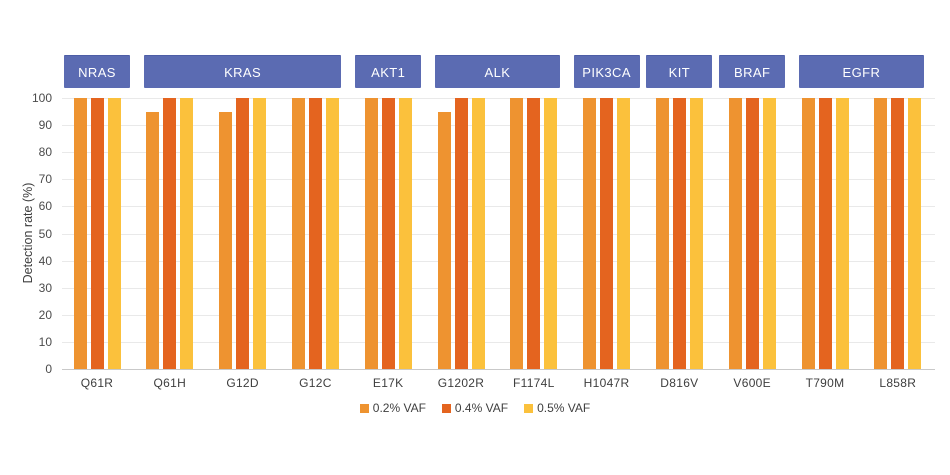 This screenshot has width=950, height=475. Describe the element at coordinates (444, 240) in the screenshot. I see `bar-g1202r-0.2vaf` at that location.